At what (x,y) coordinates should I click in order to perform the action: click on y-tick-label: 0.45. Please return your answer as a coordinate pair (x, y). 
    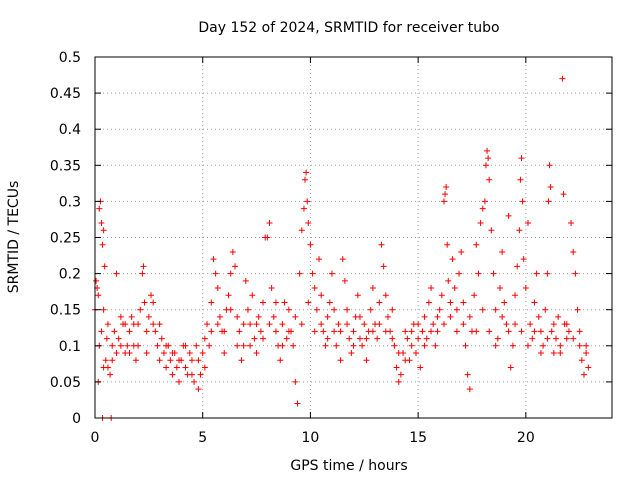
    Looking at the image, I should click on (65, 94).